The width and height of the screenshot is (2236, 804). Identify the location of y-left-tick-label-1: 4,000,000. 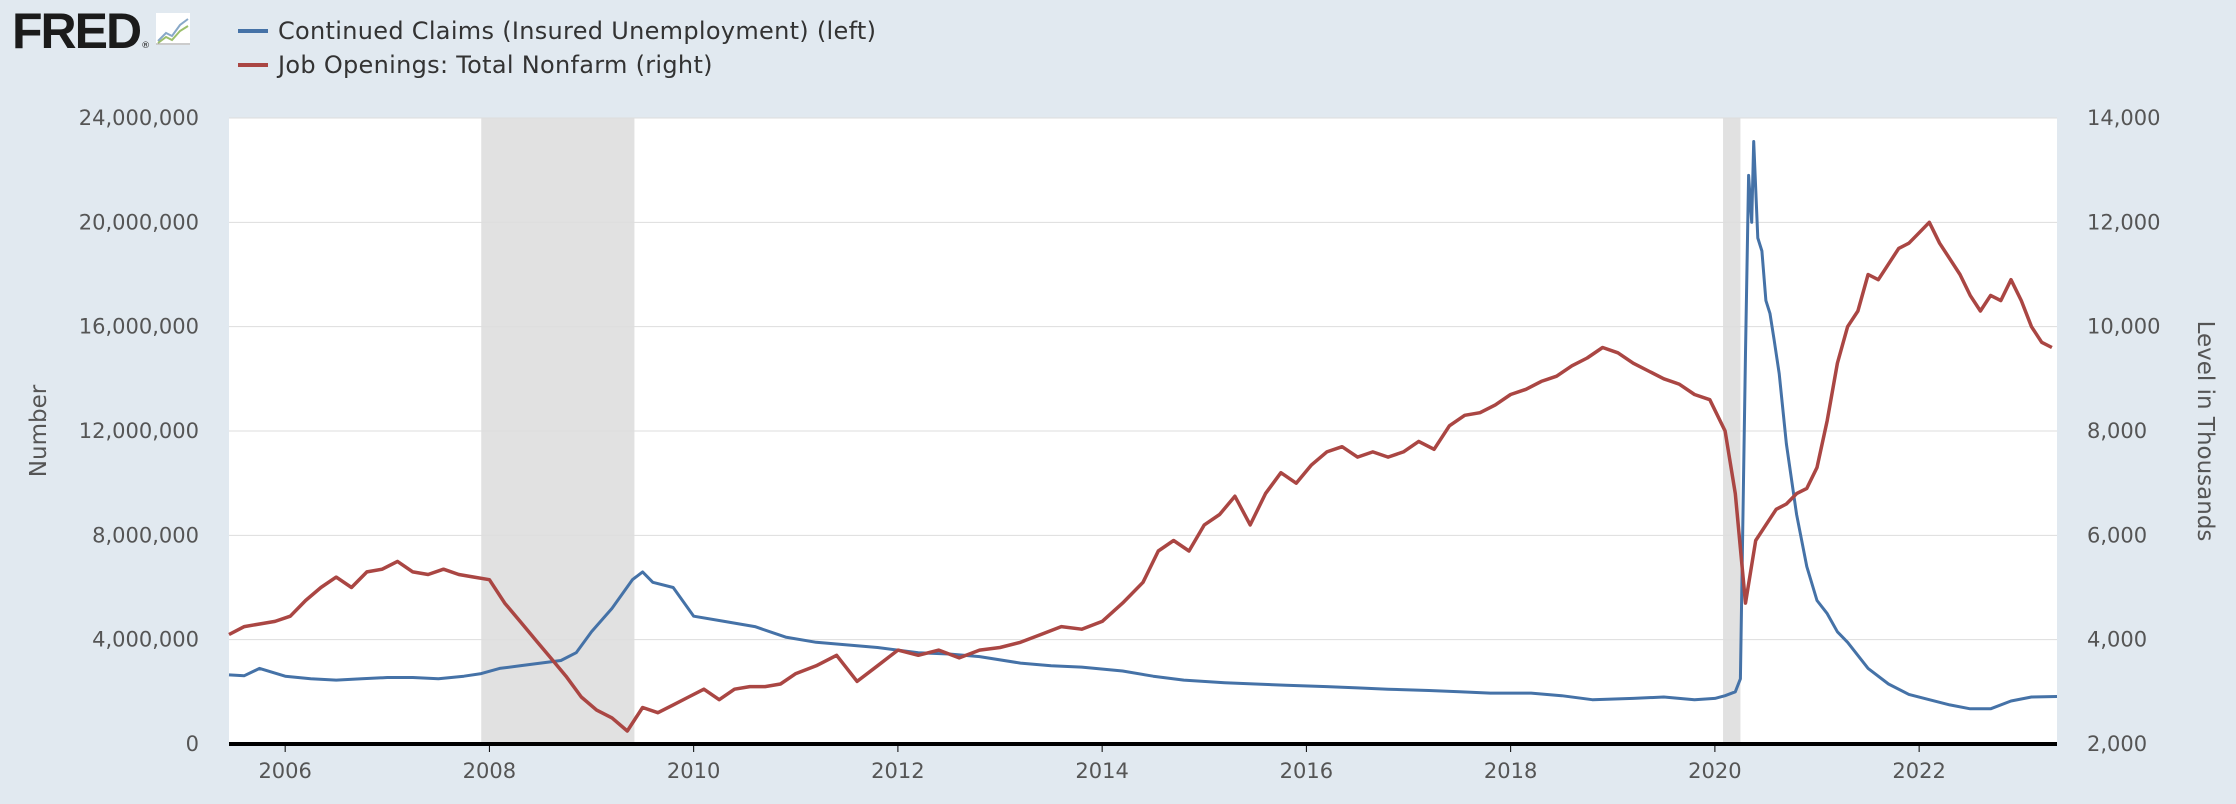
(145, 640).